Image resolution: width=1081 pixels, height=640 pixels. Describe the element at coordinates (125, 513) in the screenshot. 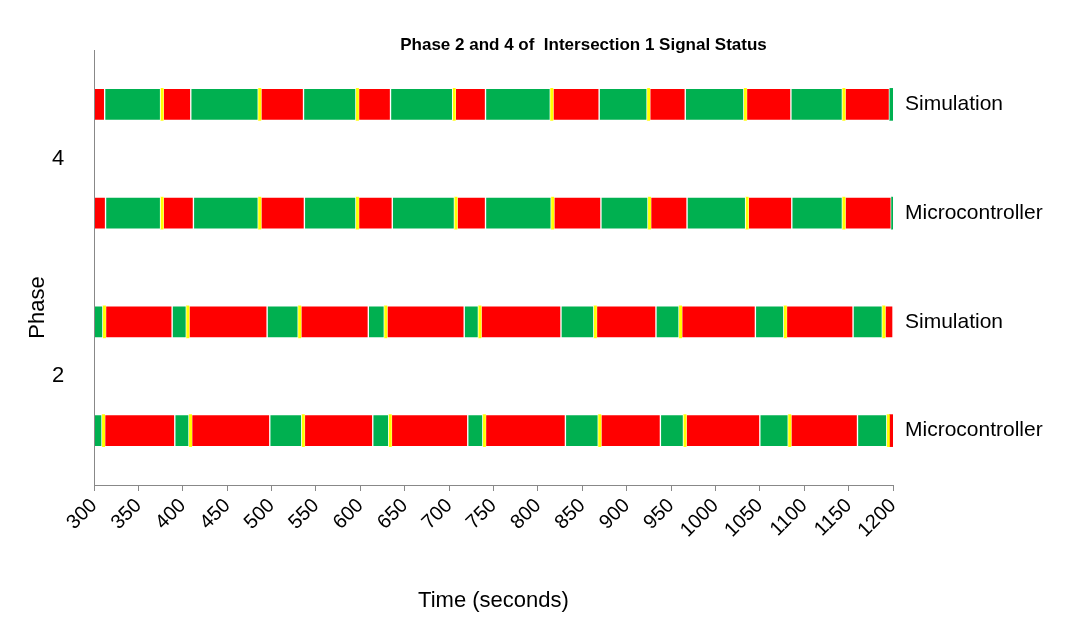

I see `x-tick-label: 350` at that location.